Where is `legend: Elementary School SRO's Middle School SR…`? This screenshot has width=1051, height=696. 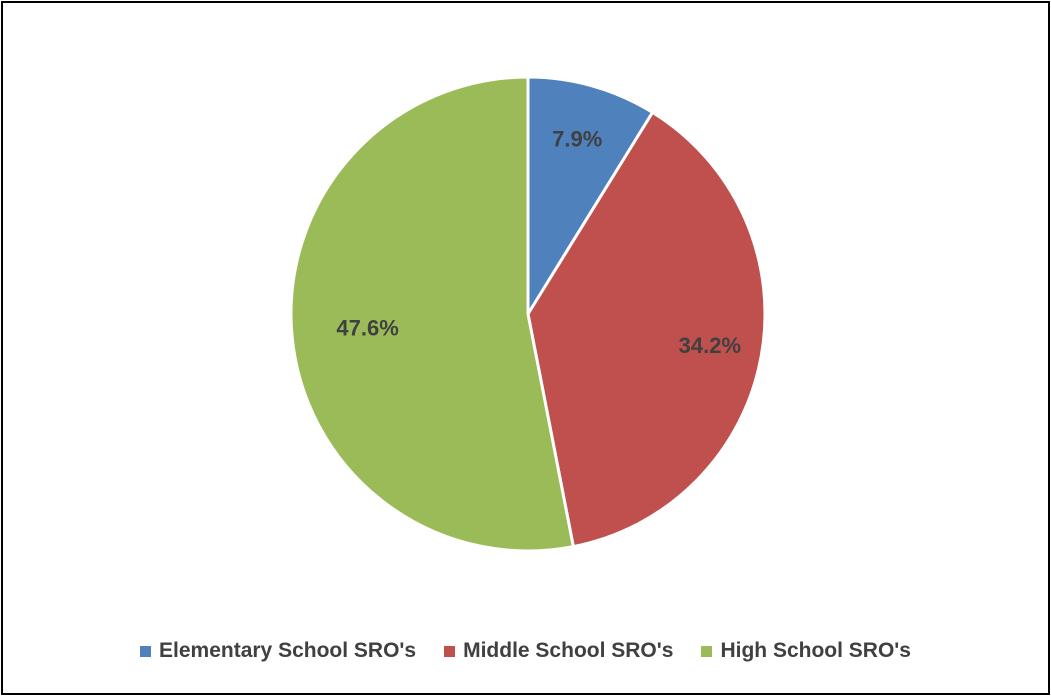
legend: Elementary School SRO's Middle School SR… is located at coordinates (525, 651).